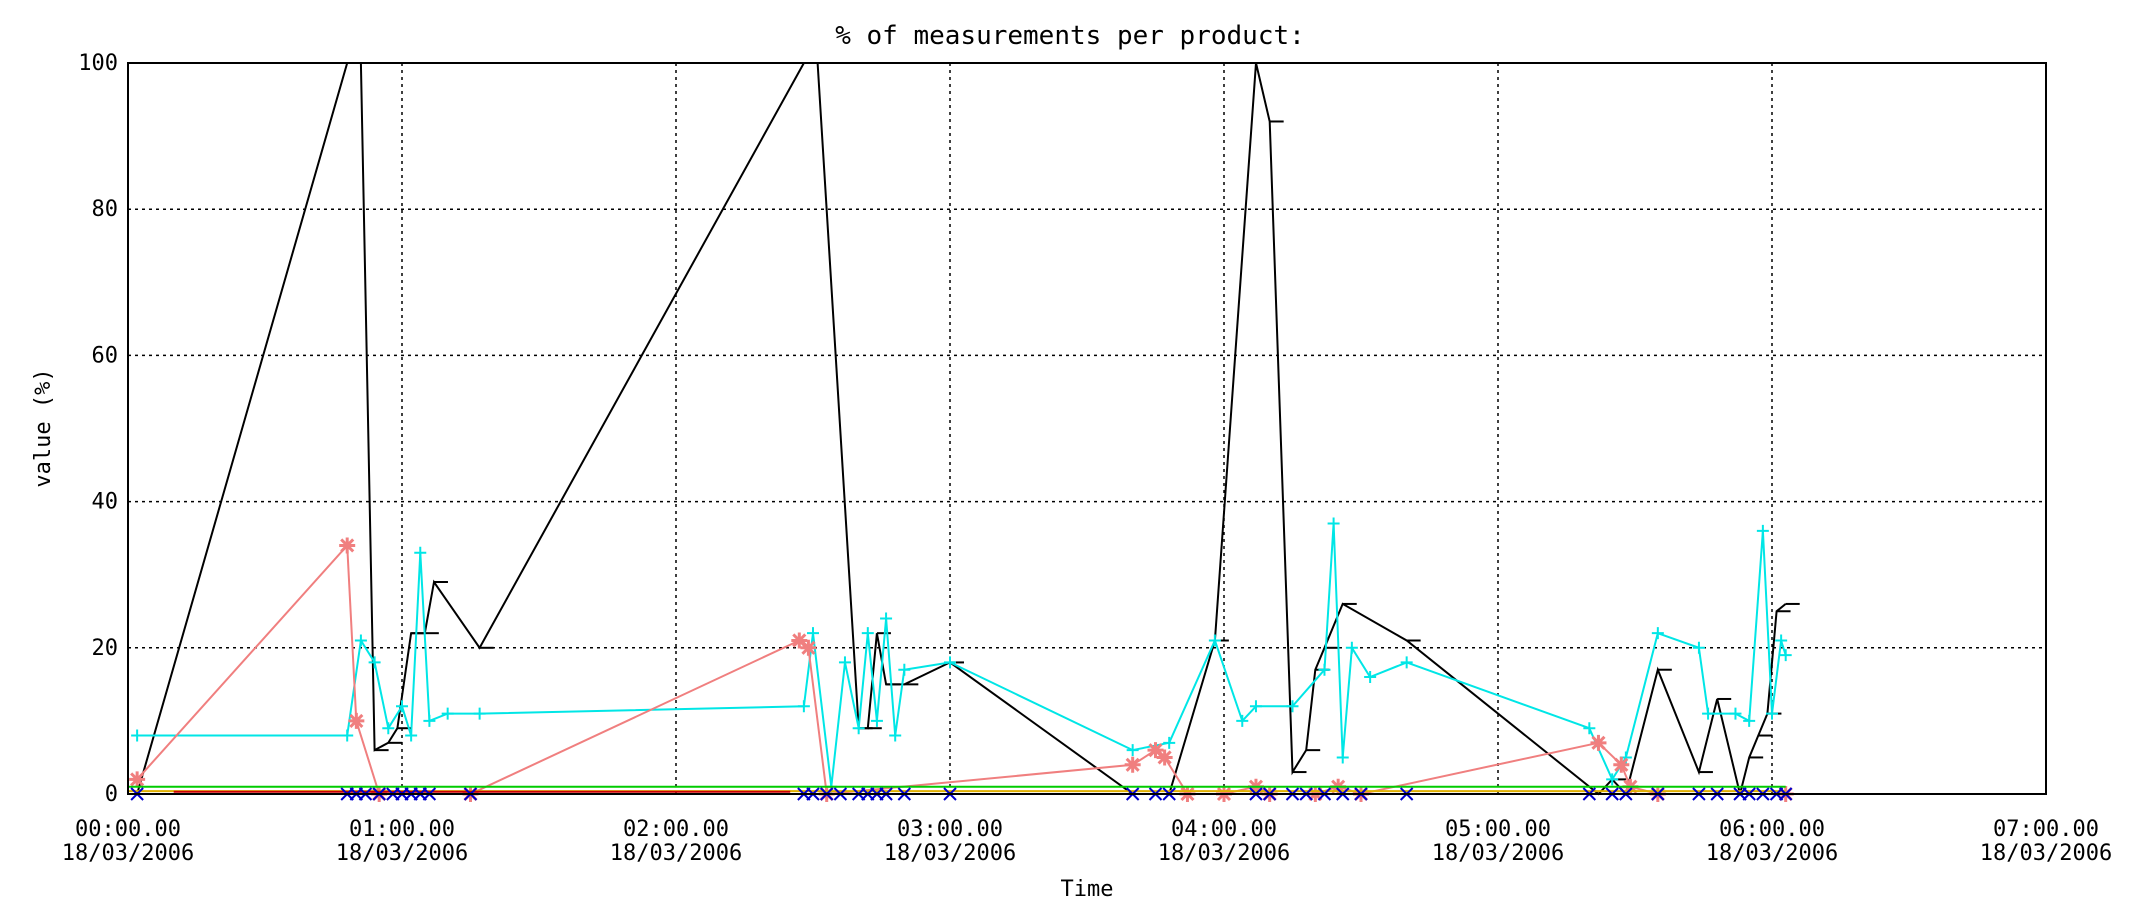 The height and width of the screenshot is (904, 2139). What do you see at coordinates (1498, 829) in the screenshot?
I see `x-tick-time-label: 05:00.00` at bounding box center [1498, 829].